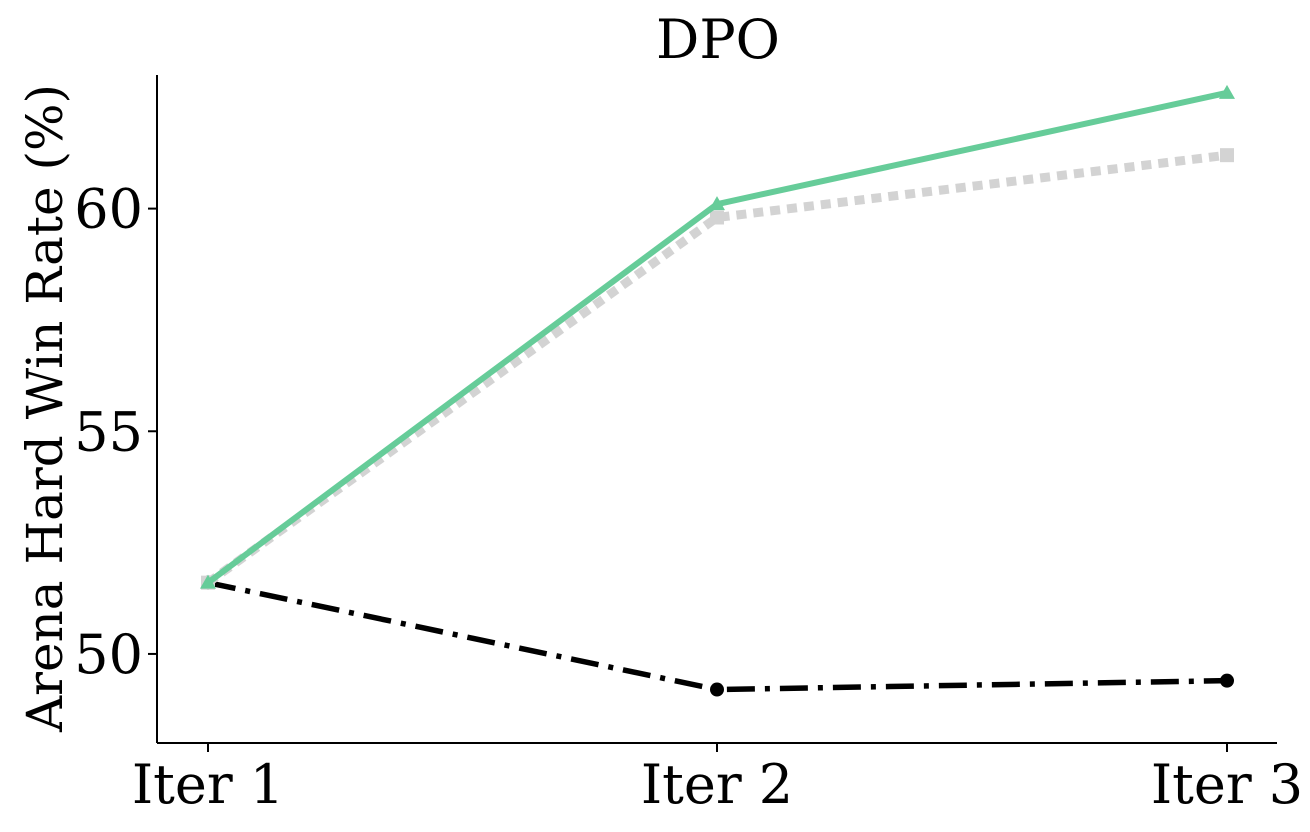  What do you see at coordinates (108, 209) in the screenshot?
I see `y-tick-label: 60` at bounding box center [108, 209].